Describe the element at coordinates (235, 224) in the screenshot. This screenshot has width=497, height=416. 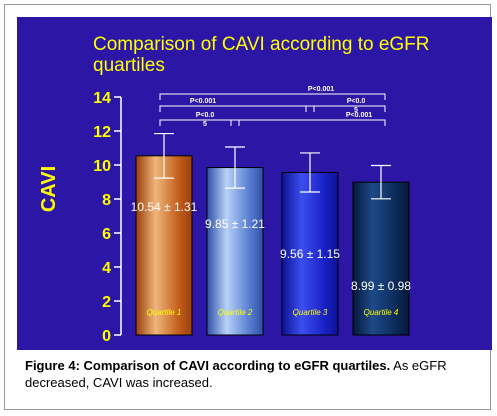
I see `value-label-quartile-2: 9.85 ± 1.21` at that location.